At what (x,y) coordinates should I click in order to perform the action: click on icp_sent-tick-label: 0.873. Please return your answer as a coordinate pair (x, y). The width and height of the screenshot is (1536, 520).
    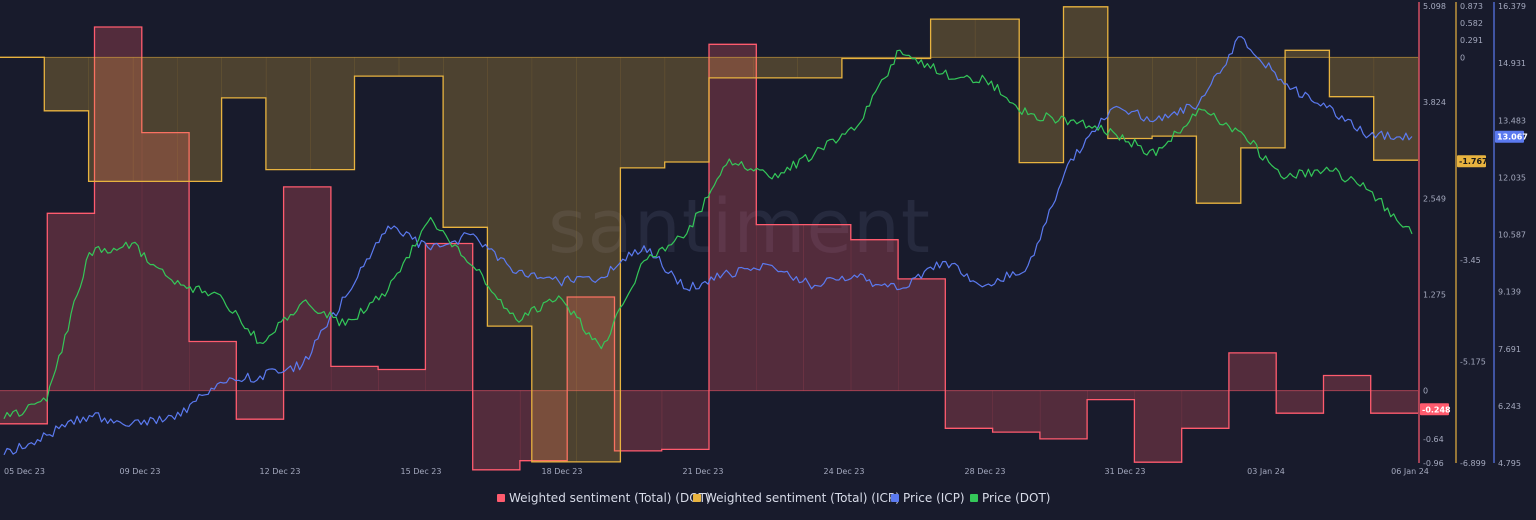
    Looking at the image, I should click on (1471, 6).